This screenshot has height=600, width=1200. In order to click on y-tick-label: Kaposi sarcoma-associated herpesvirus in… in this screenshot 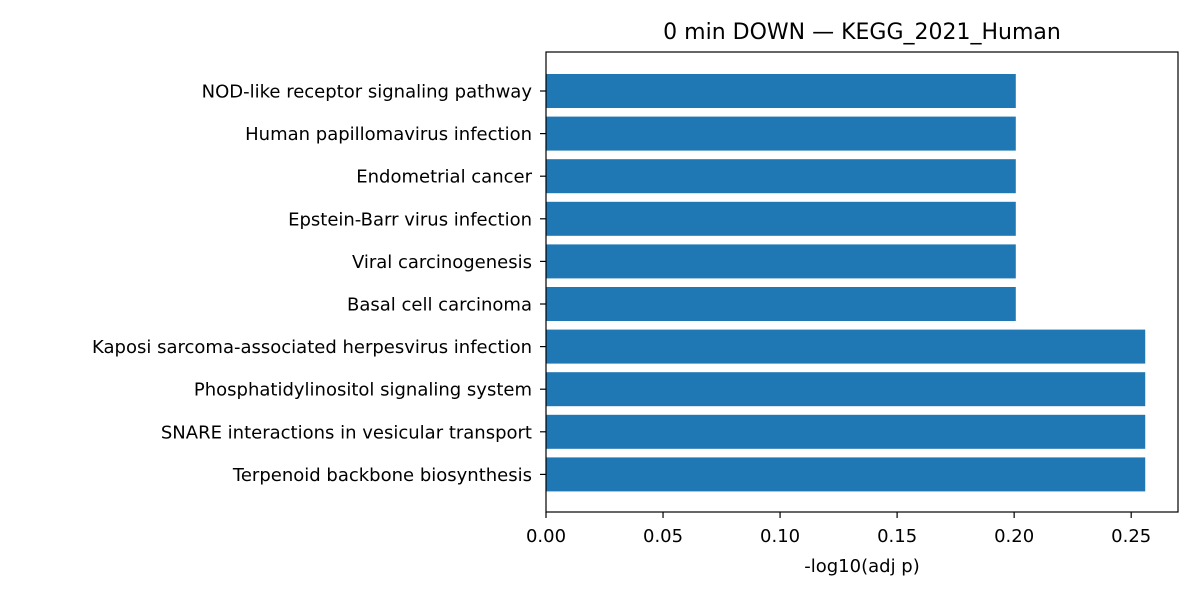, I will do `click(312, 347)`.